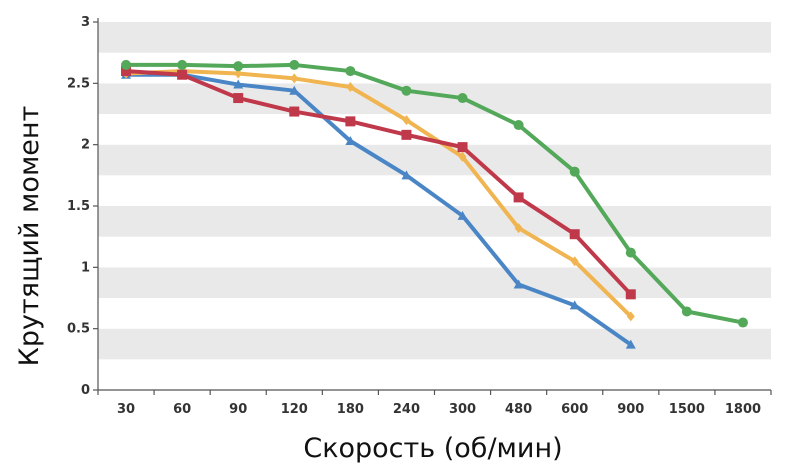 This screenshot has width=787, height=473. Describe the element at coordinates (85, 390) in the screenshot. I see `y-tick-label: 0` at that location.